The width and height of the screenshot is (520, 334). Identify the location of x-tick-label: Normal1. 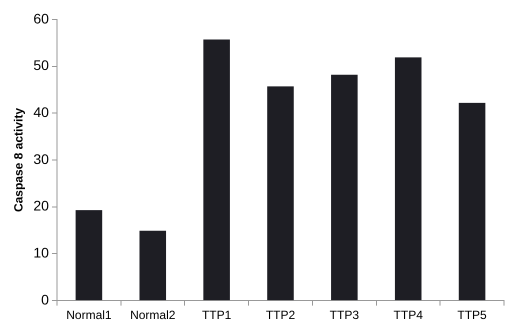
(89, 315).